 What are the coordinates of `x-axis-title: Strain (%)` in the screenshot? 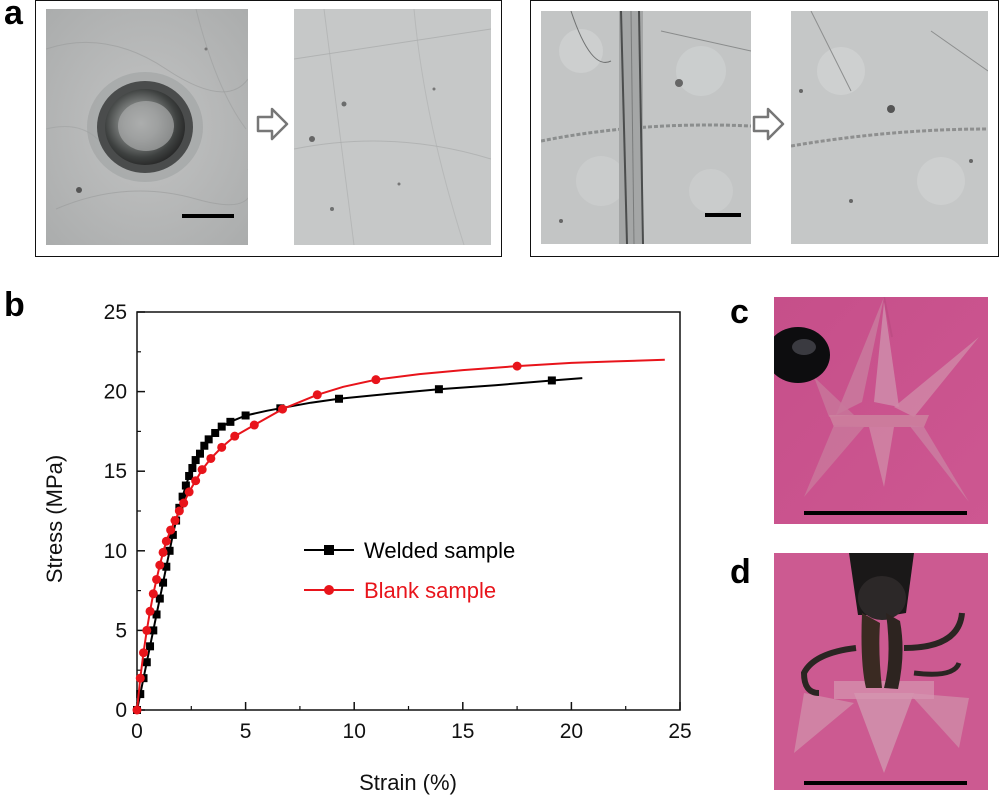 It's located at (408, 782).